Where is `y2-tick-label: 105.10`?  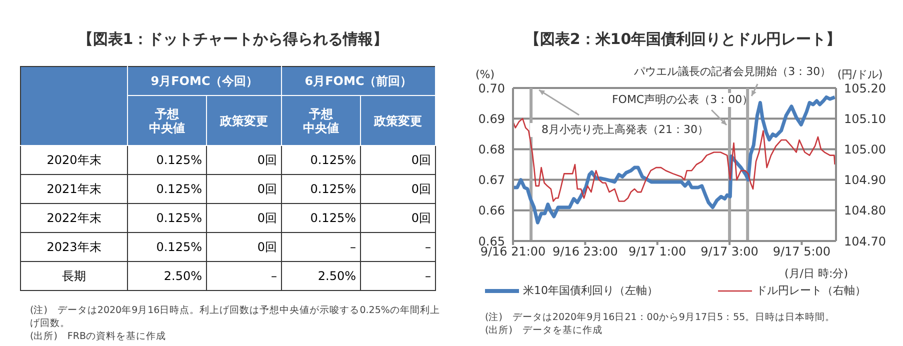 y2-tick-label: 105.10 is located at coordinates (865, 119).